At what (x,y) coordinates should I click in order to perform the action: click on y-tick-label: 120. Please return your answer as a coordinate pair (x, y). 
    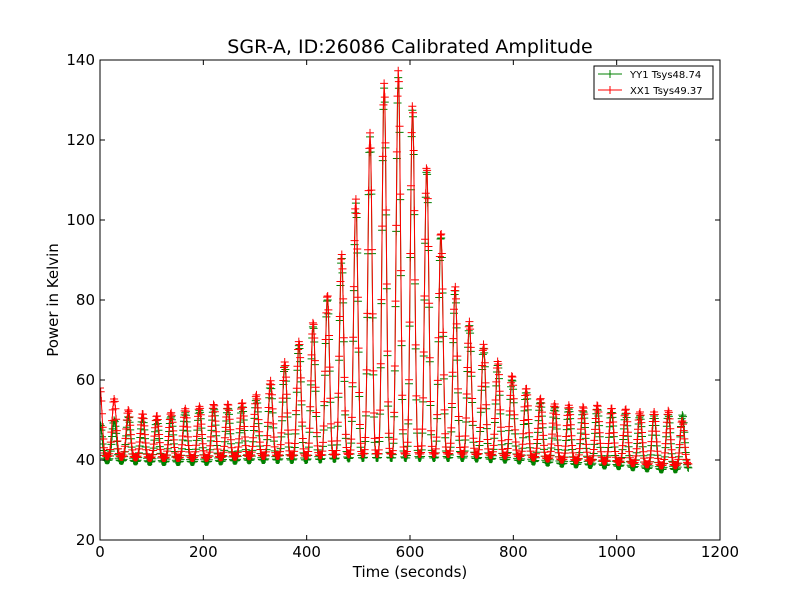
    Looking at the image, I should click on (80, 140).